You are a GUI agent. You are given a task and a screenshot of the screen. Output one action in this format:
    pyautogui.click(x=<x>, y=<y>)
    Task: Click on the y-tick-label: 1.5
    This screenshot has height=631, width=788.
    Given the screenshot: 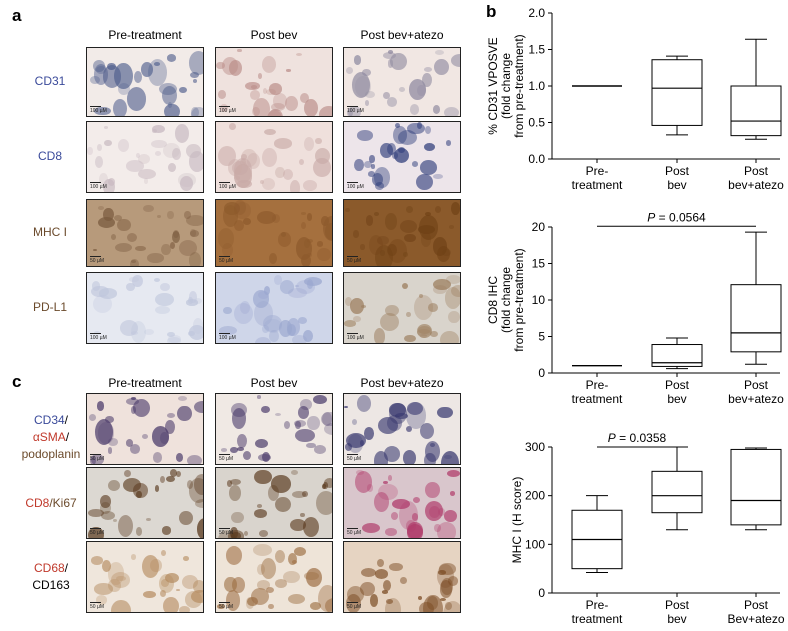 What is the action you would take?
    pyautogui.click(x=536, y=50)
    